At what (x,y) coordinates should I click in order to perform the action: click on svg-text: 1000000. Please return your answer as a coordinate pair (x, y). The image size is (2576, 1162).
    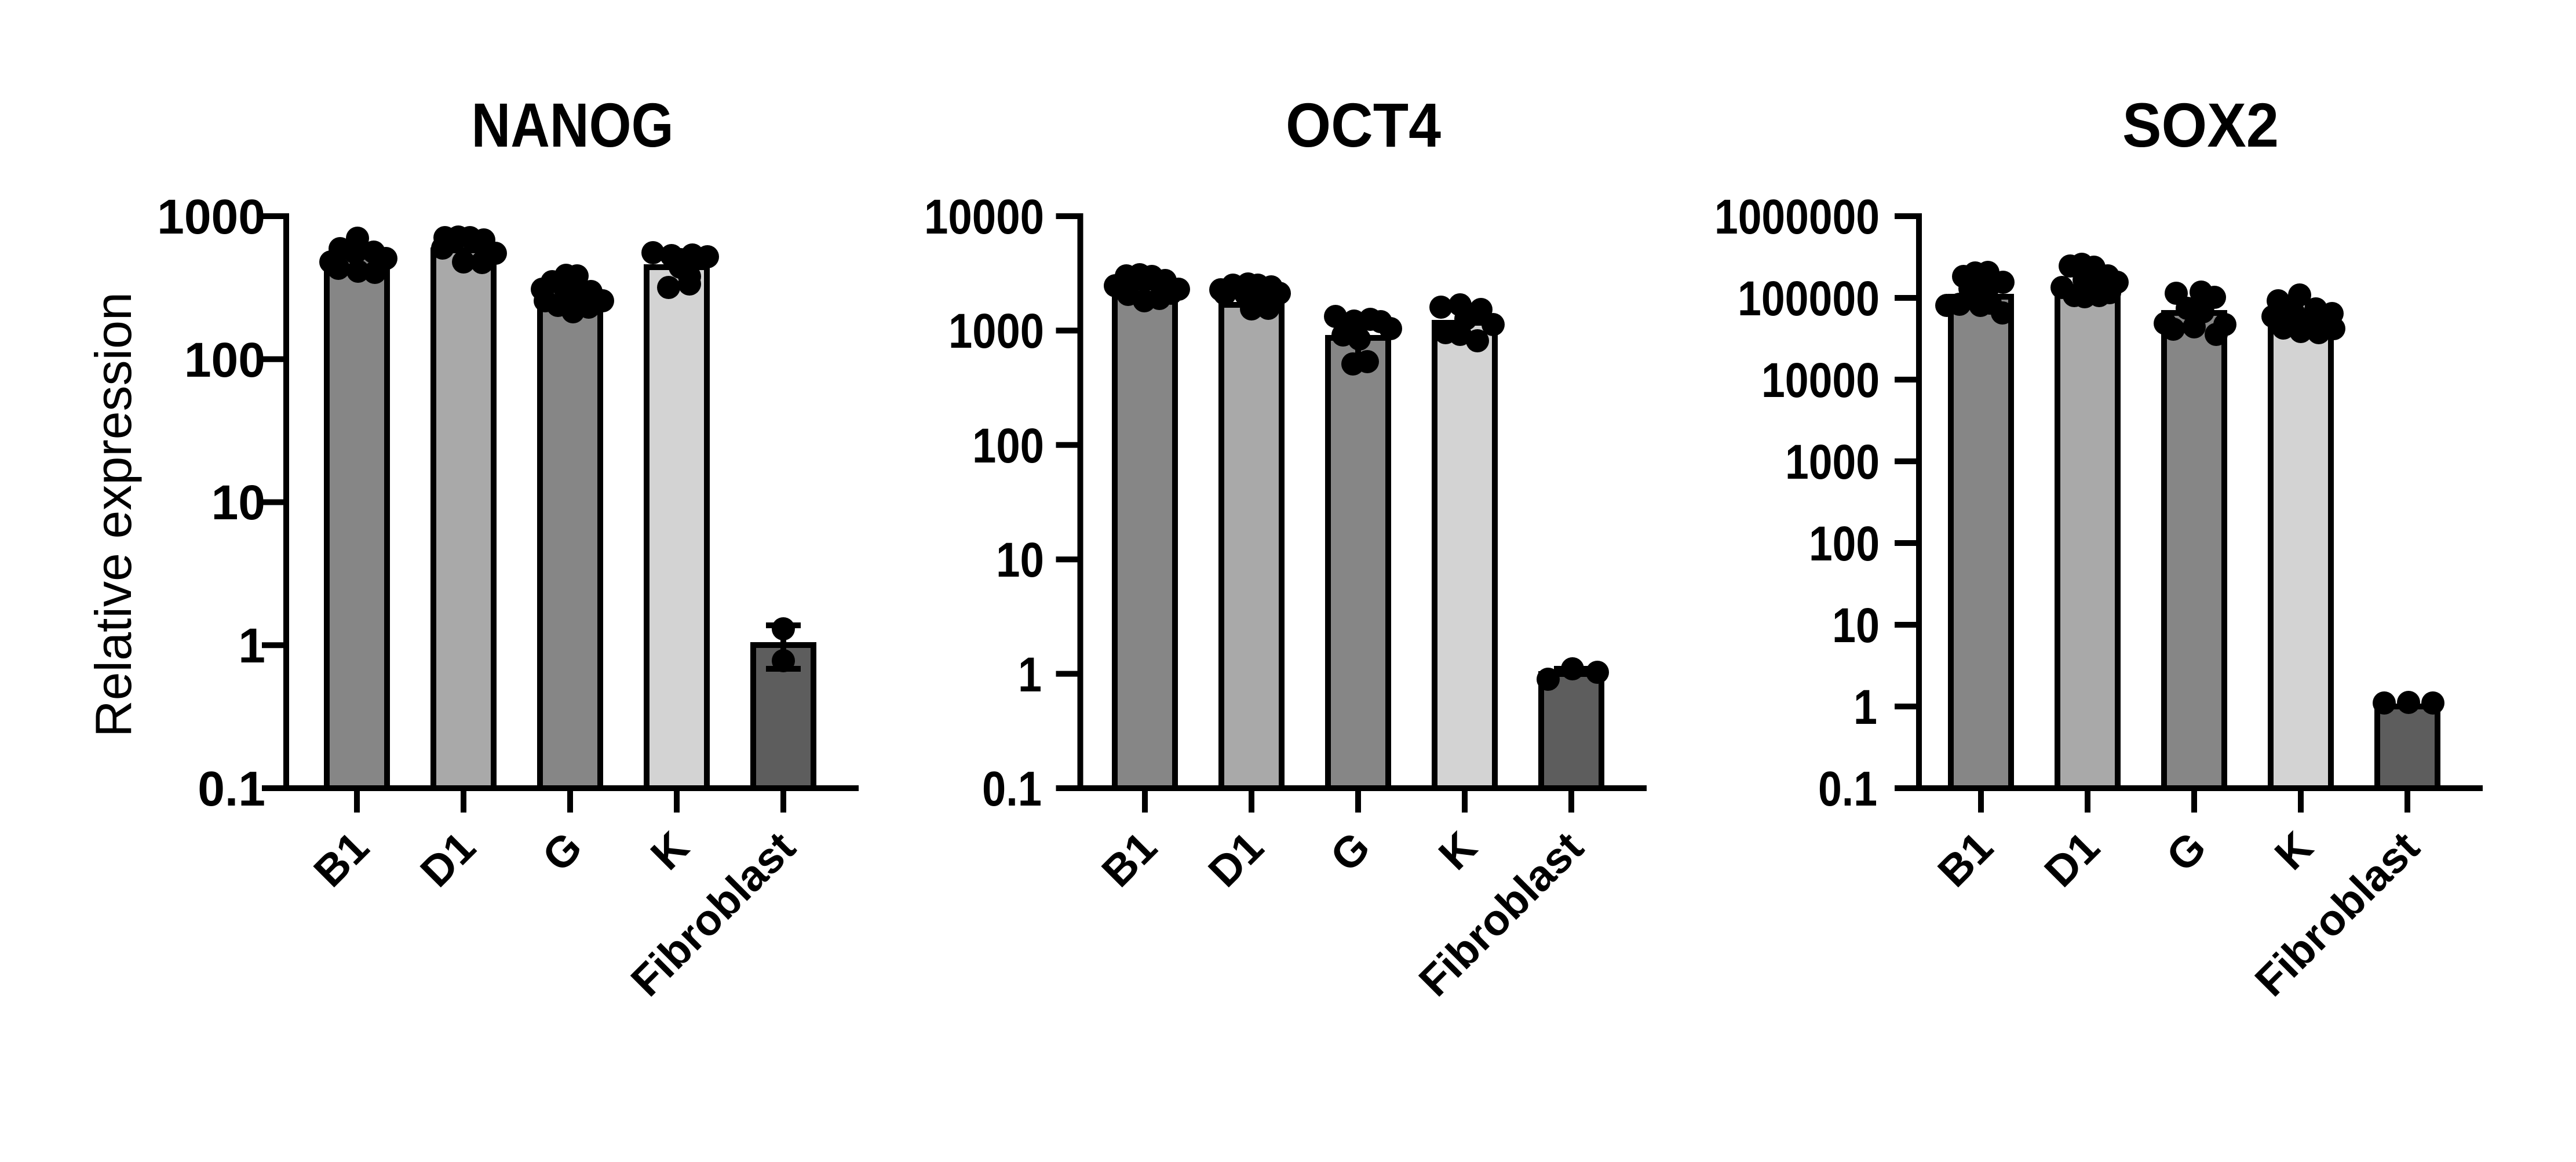
    Looking at the image, I should click on (1797, 217).